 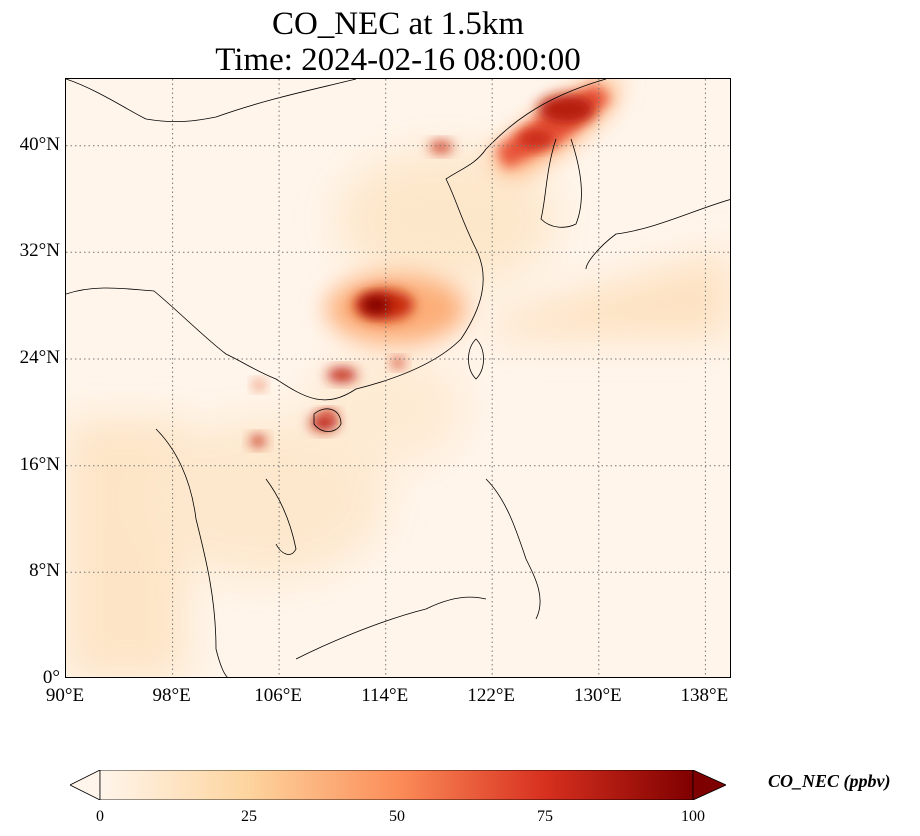 I want to click on colorbar-tick-label: 100, so click(x=693, y=816).